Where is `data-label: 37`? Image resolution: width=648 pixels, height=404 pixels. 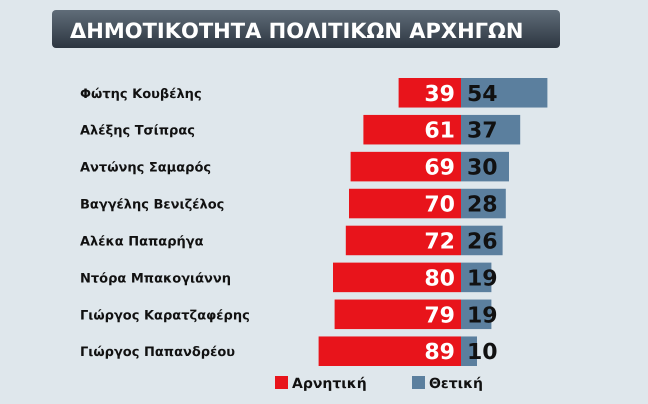 data-label: 37 is located at coordinates (482, 131).